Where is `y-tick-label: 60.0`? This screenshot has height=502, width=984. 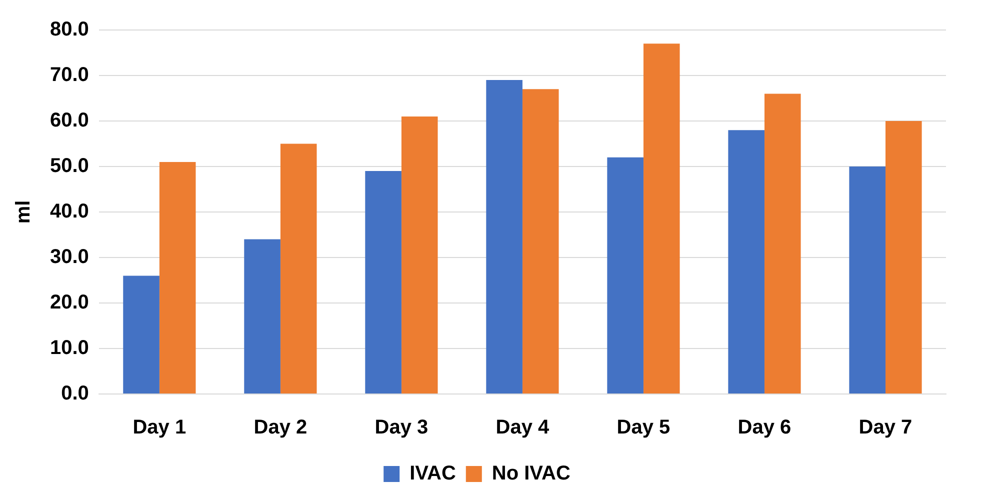 y-tick-label: 60.0 is located at coordinates (69, 121).